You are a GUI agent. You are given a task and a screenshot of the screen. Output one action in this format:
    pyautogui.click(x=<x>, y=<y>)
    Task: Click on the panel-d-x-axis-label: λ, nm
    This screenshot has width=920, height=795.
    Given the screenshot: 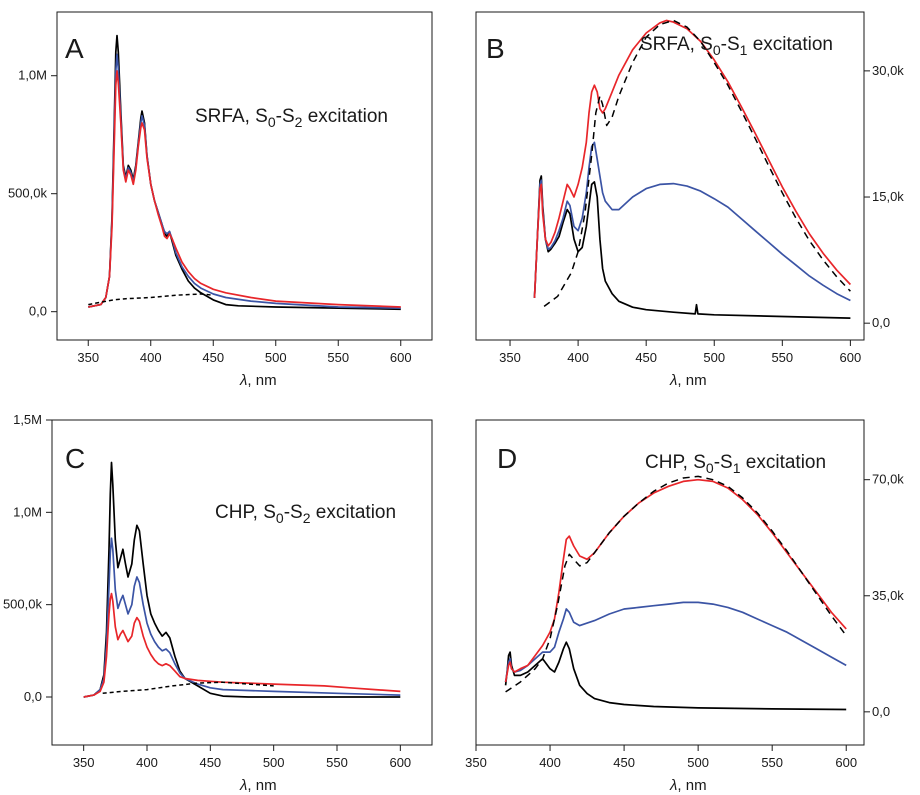 What is the action you would take?
    pyautogui.click(x=688, y=785)
    